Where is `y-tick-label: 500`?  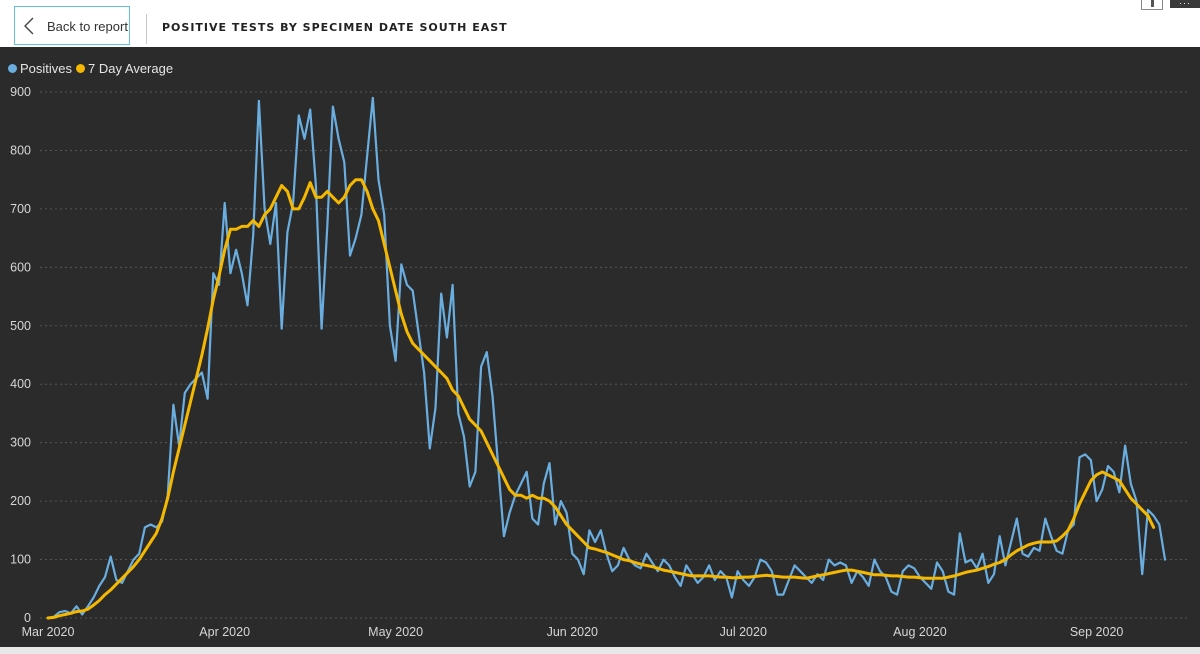 y-tick-label: 500 is located at coordinates (20, 326).